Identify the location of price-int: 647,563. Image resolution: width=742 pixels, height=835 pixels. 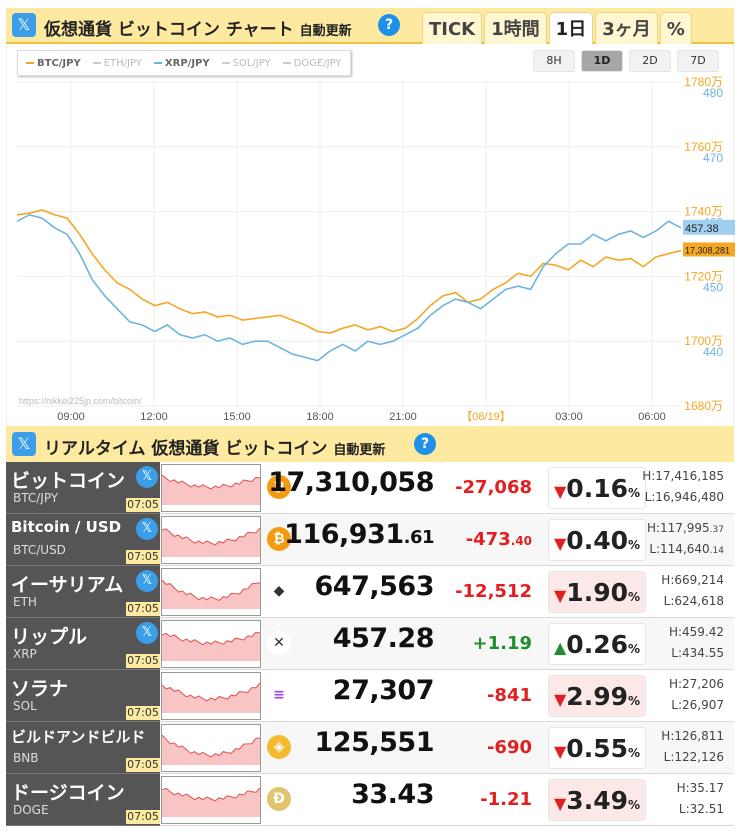
(374, 586).